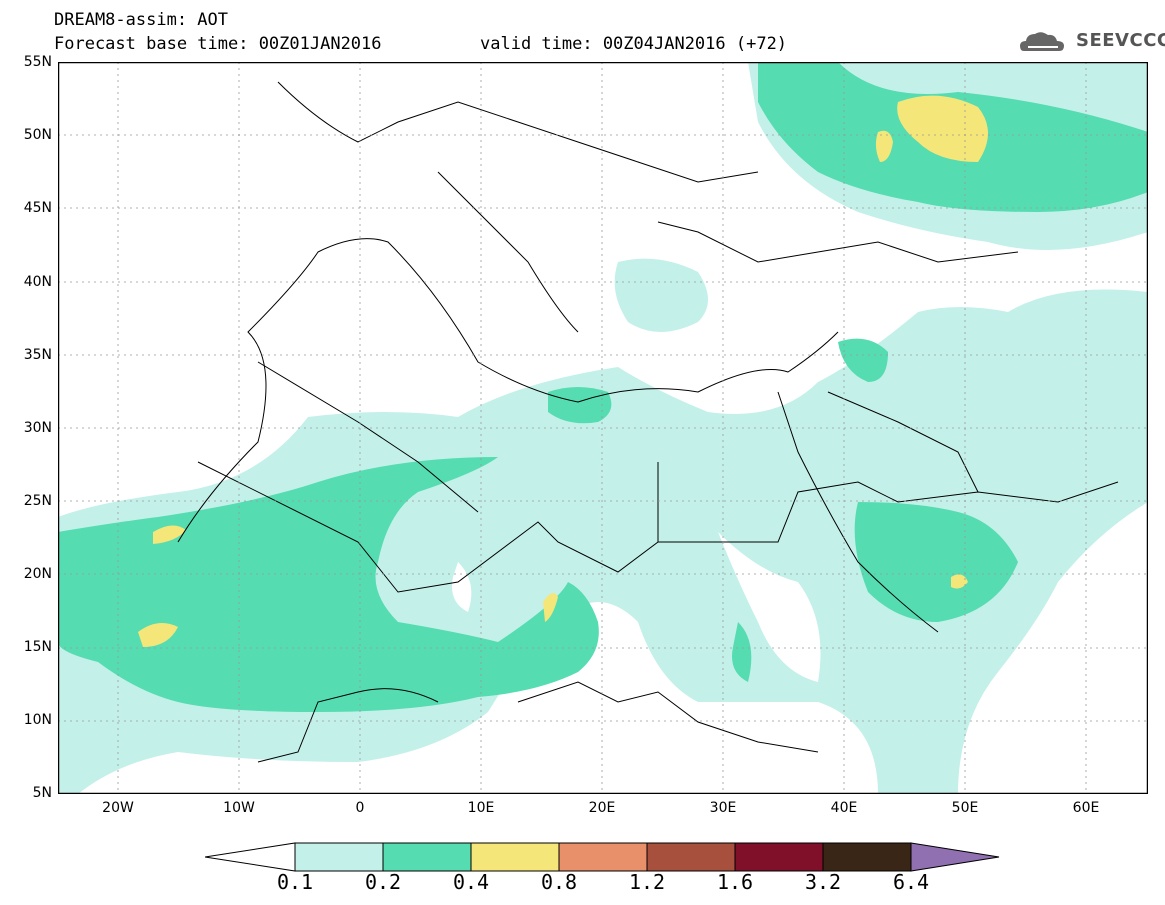  I want to click on lat-label: 45N, so click(37, 208).